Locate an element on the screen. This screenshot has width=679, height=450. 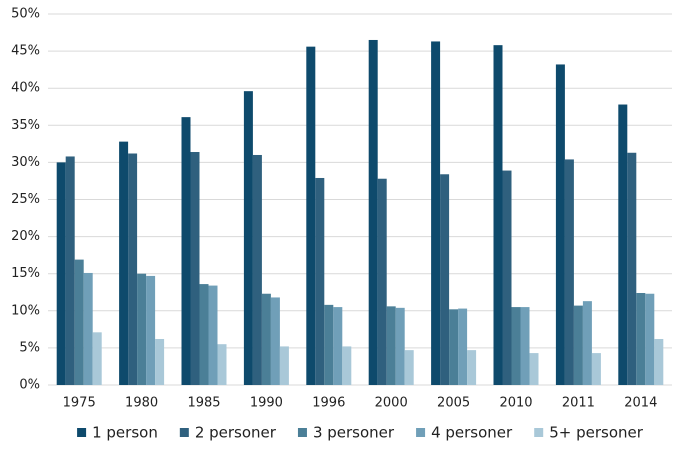
y-tick-label: 10% is located at coordinates (25, 310).